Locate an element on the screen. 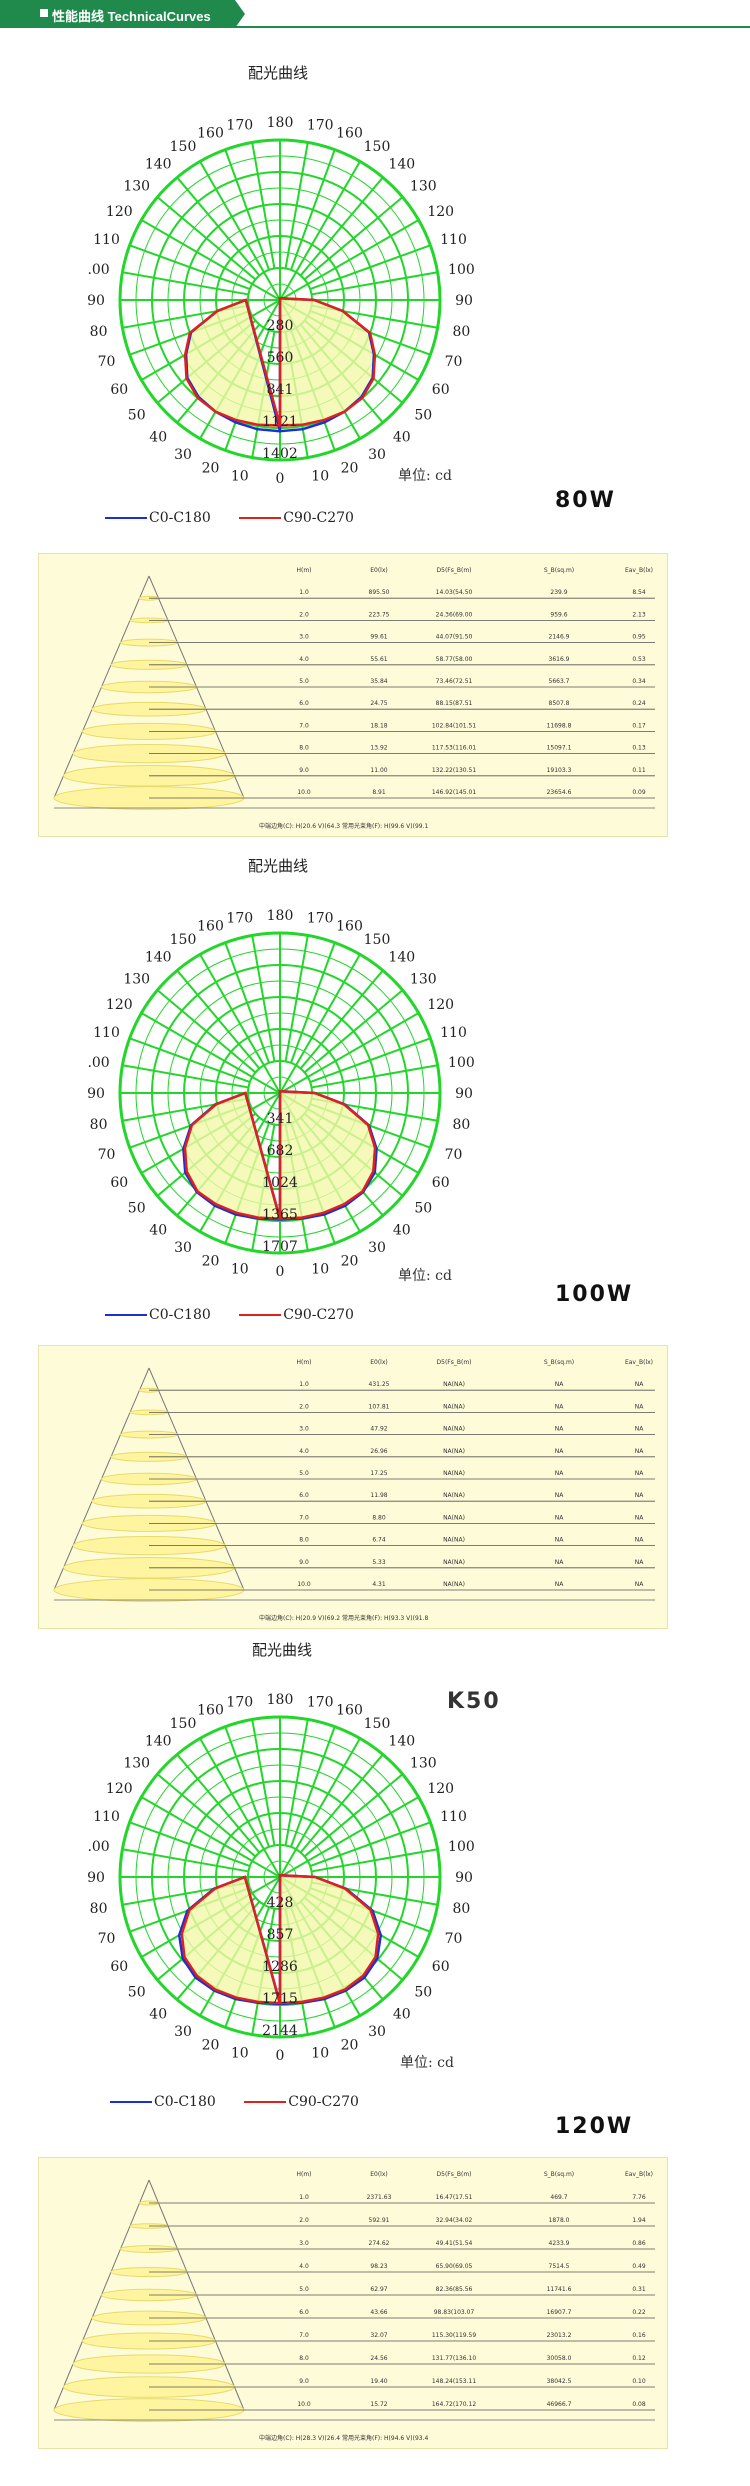 The image size is (750, 2486). ring-label: 841 is located at coordinates (280, 390).